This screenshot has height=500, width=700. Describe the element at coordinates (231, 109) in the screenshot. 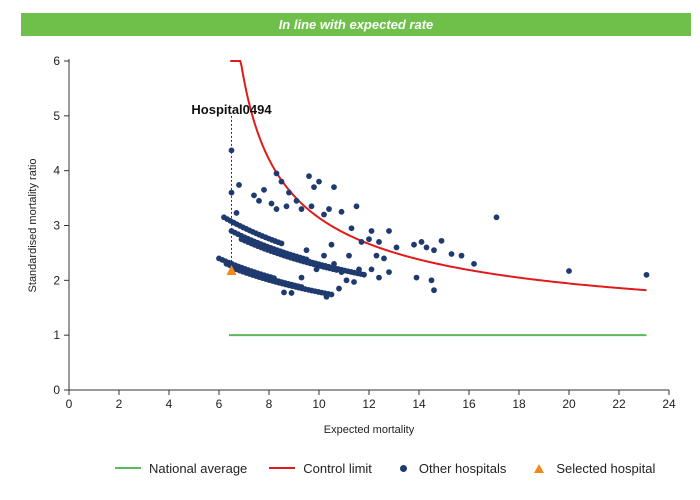

I see `selected-hospital-label: Hospital0494` at that location.